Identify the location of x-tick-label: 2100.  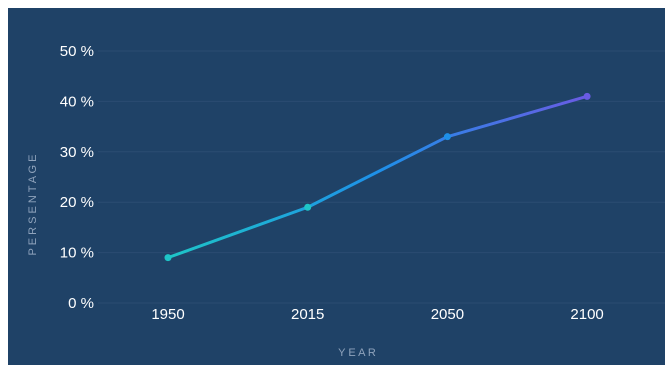
(586, 314).